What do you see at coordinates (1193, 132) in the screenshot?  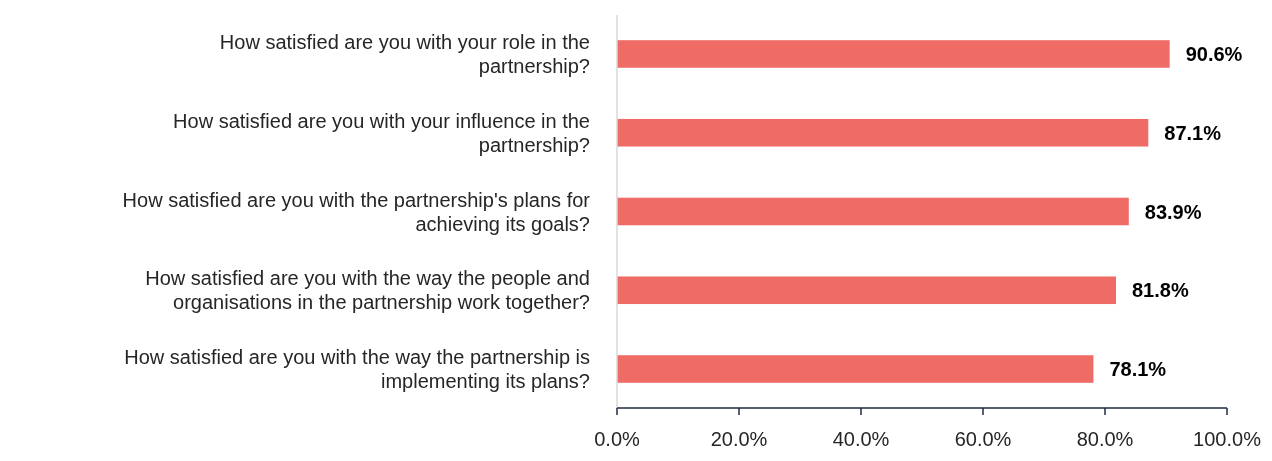 I see `data-label: 87.1%` at bounding box center [1193, 132].